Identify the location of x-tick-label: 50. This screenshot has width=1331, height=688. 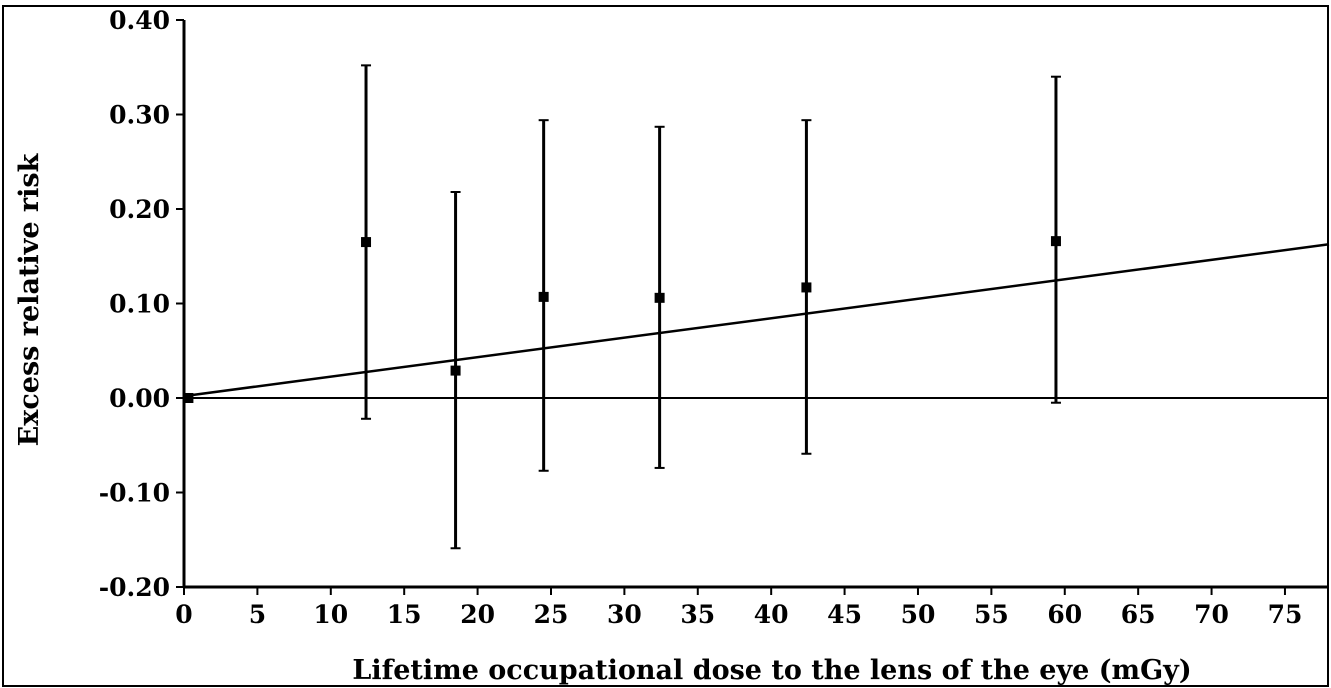
(918, 614).